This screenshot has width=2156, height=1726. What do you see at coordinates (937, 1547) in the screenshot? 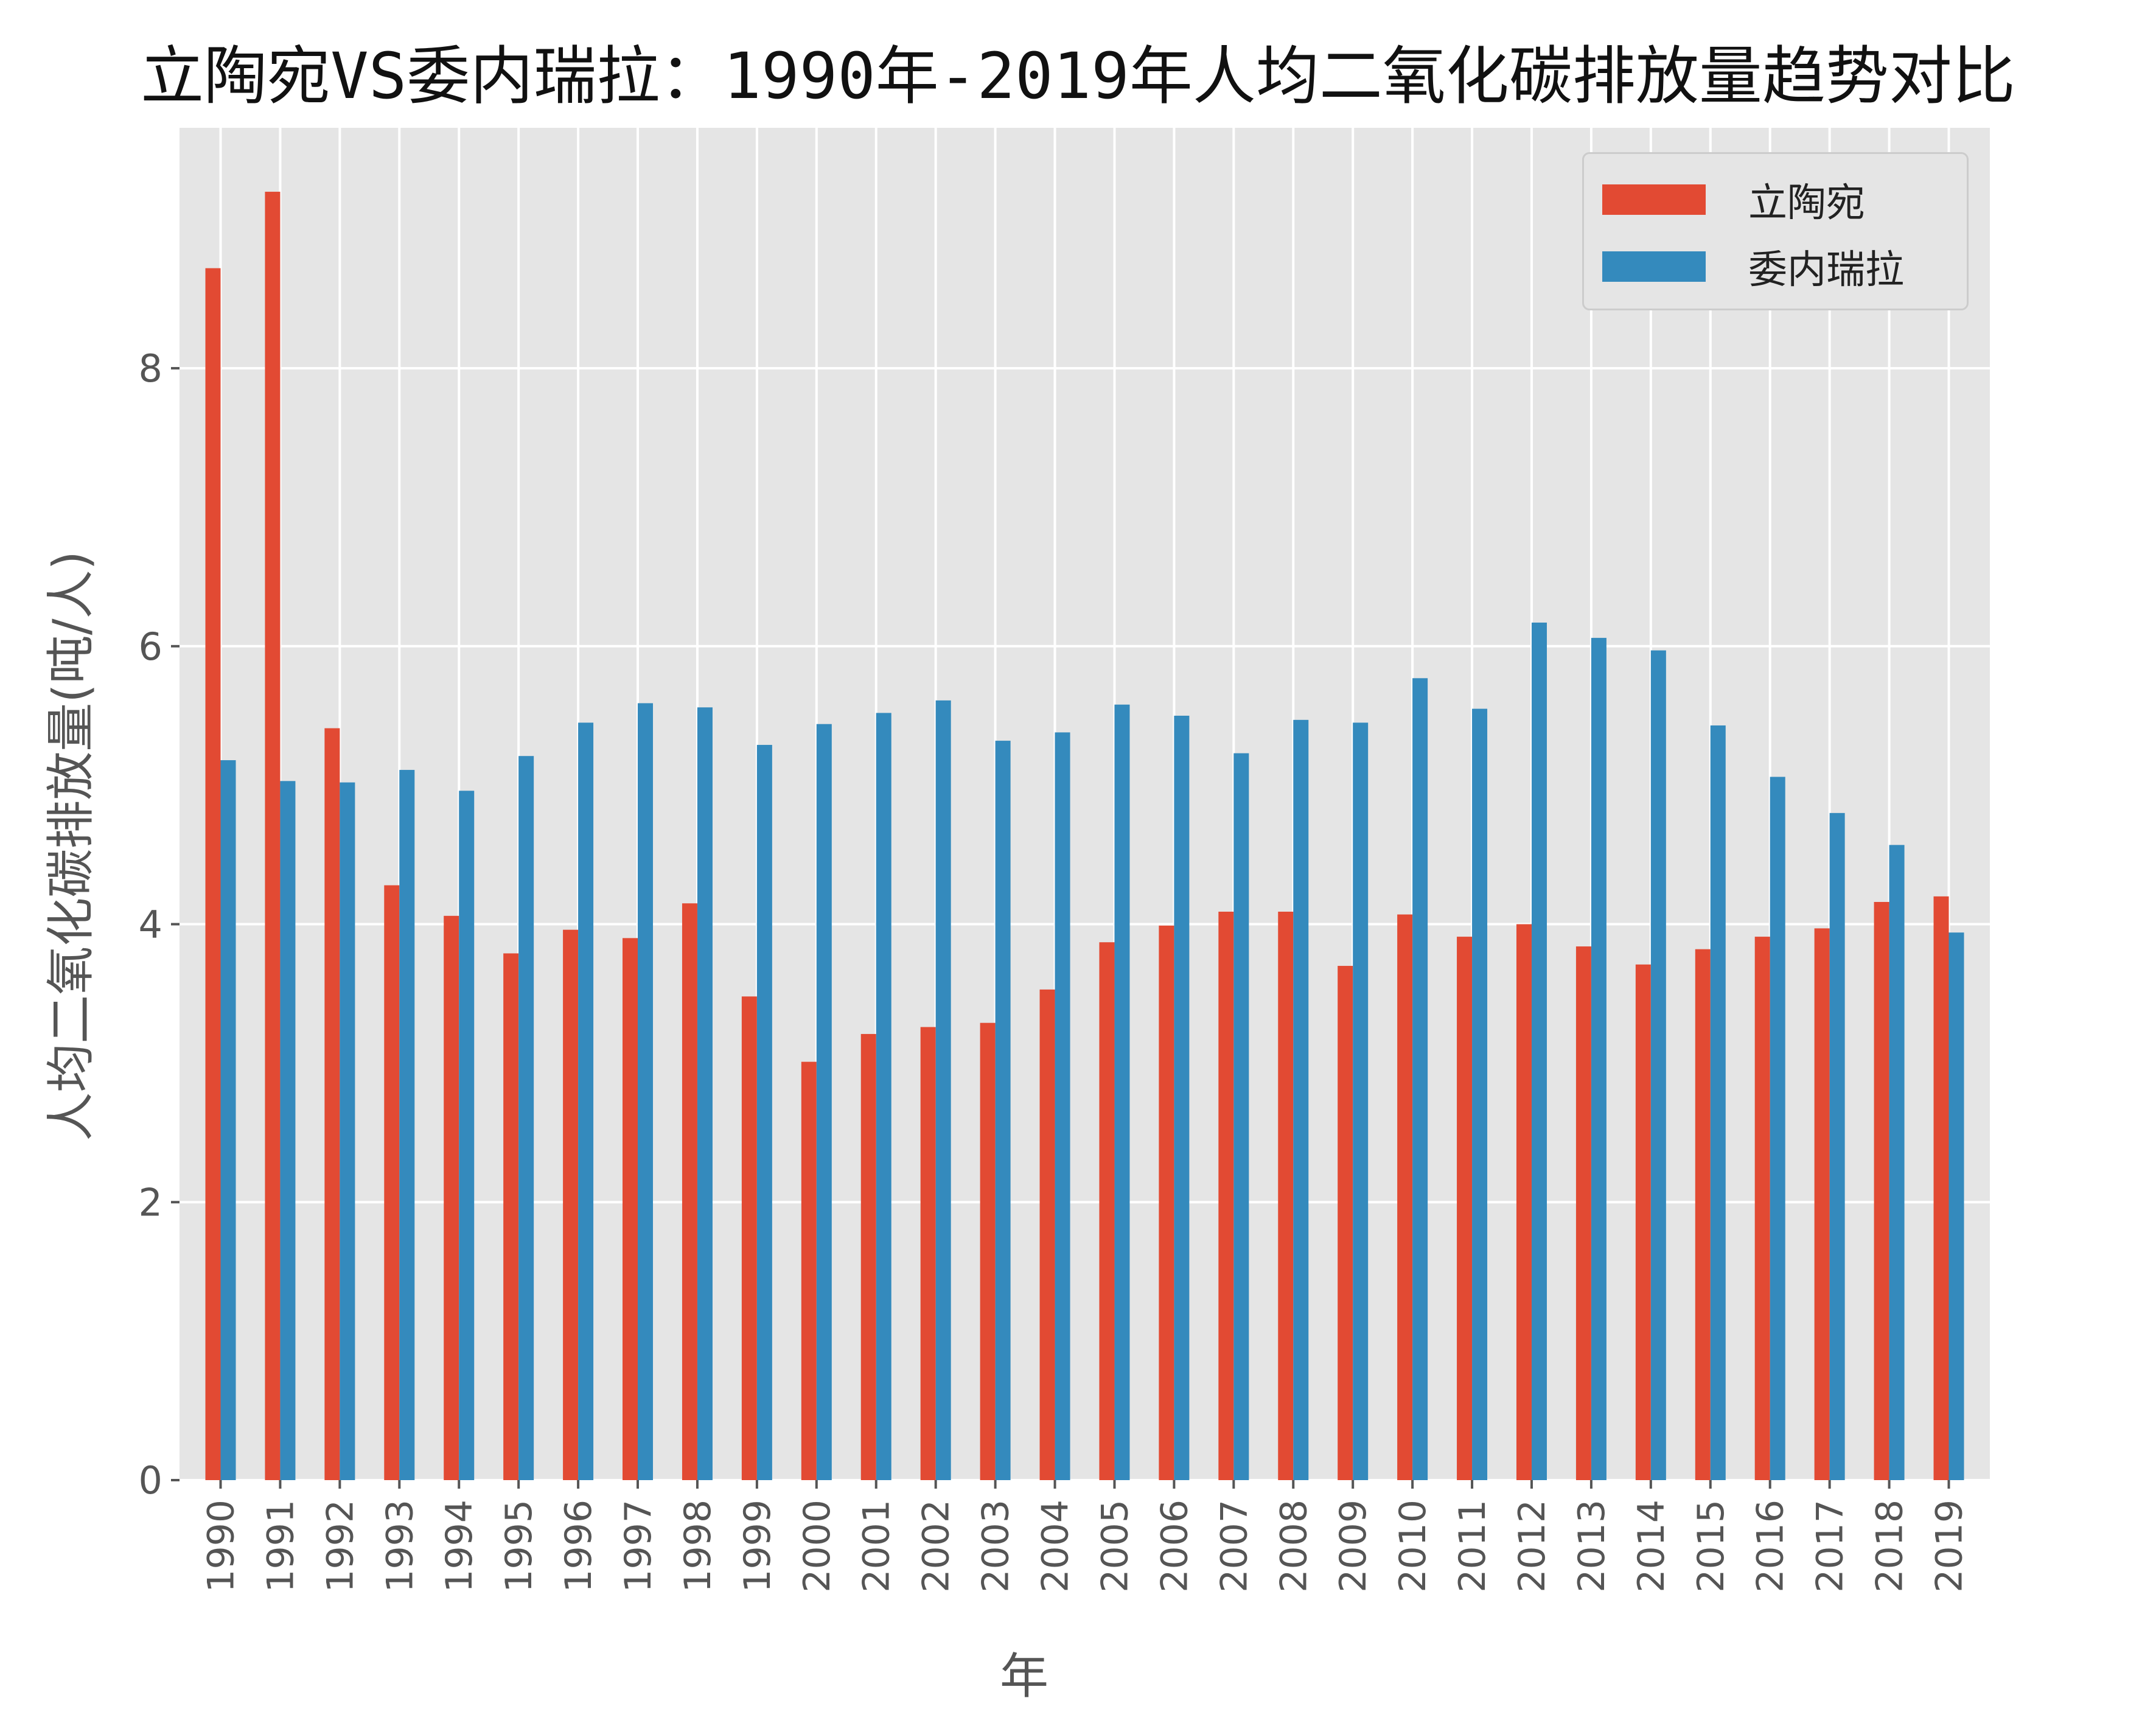
I see `x-tick-label: 2002` at bounding box center [937, 1547].